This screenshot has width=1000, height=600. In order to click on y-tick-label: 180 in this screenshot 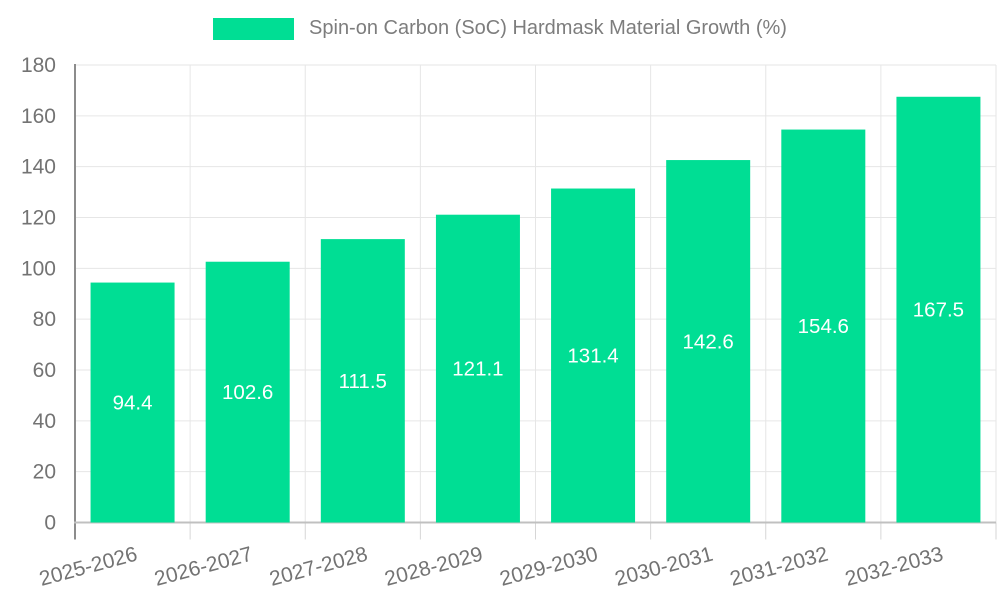, I will do `click(38, 65)`.